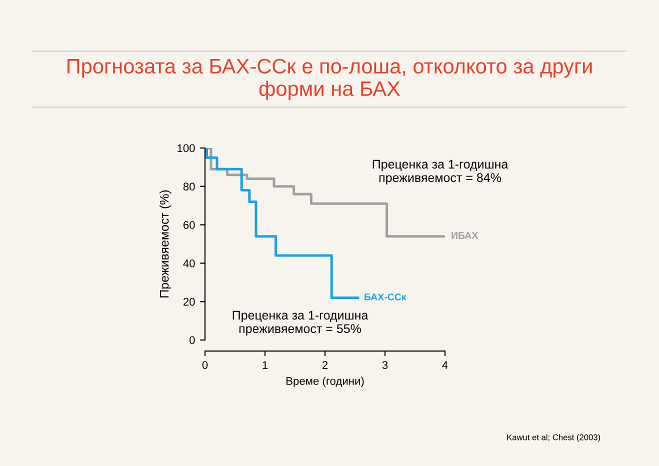  Describe the element at coordinates (300, 323) in the screenshot. I see `annotation: Преценка за 1-годишна преживяемост = 55%` at that location.